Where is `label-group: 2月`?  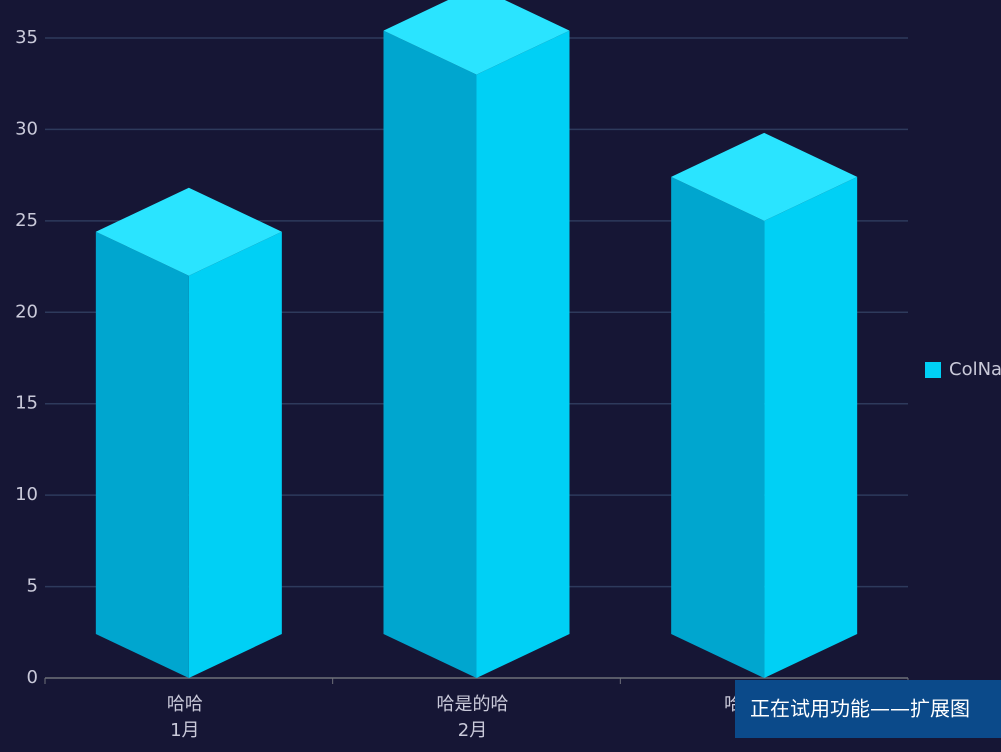
label-group: 2月 is located at coordinates (472, 730).